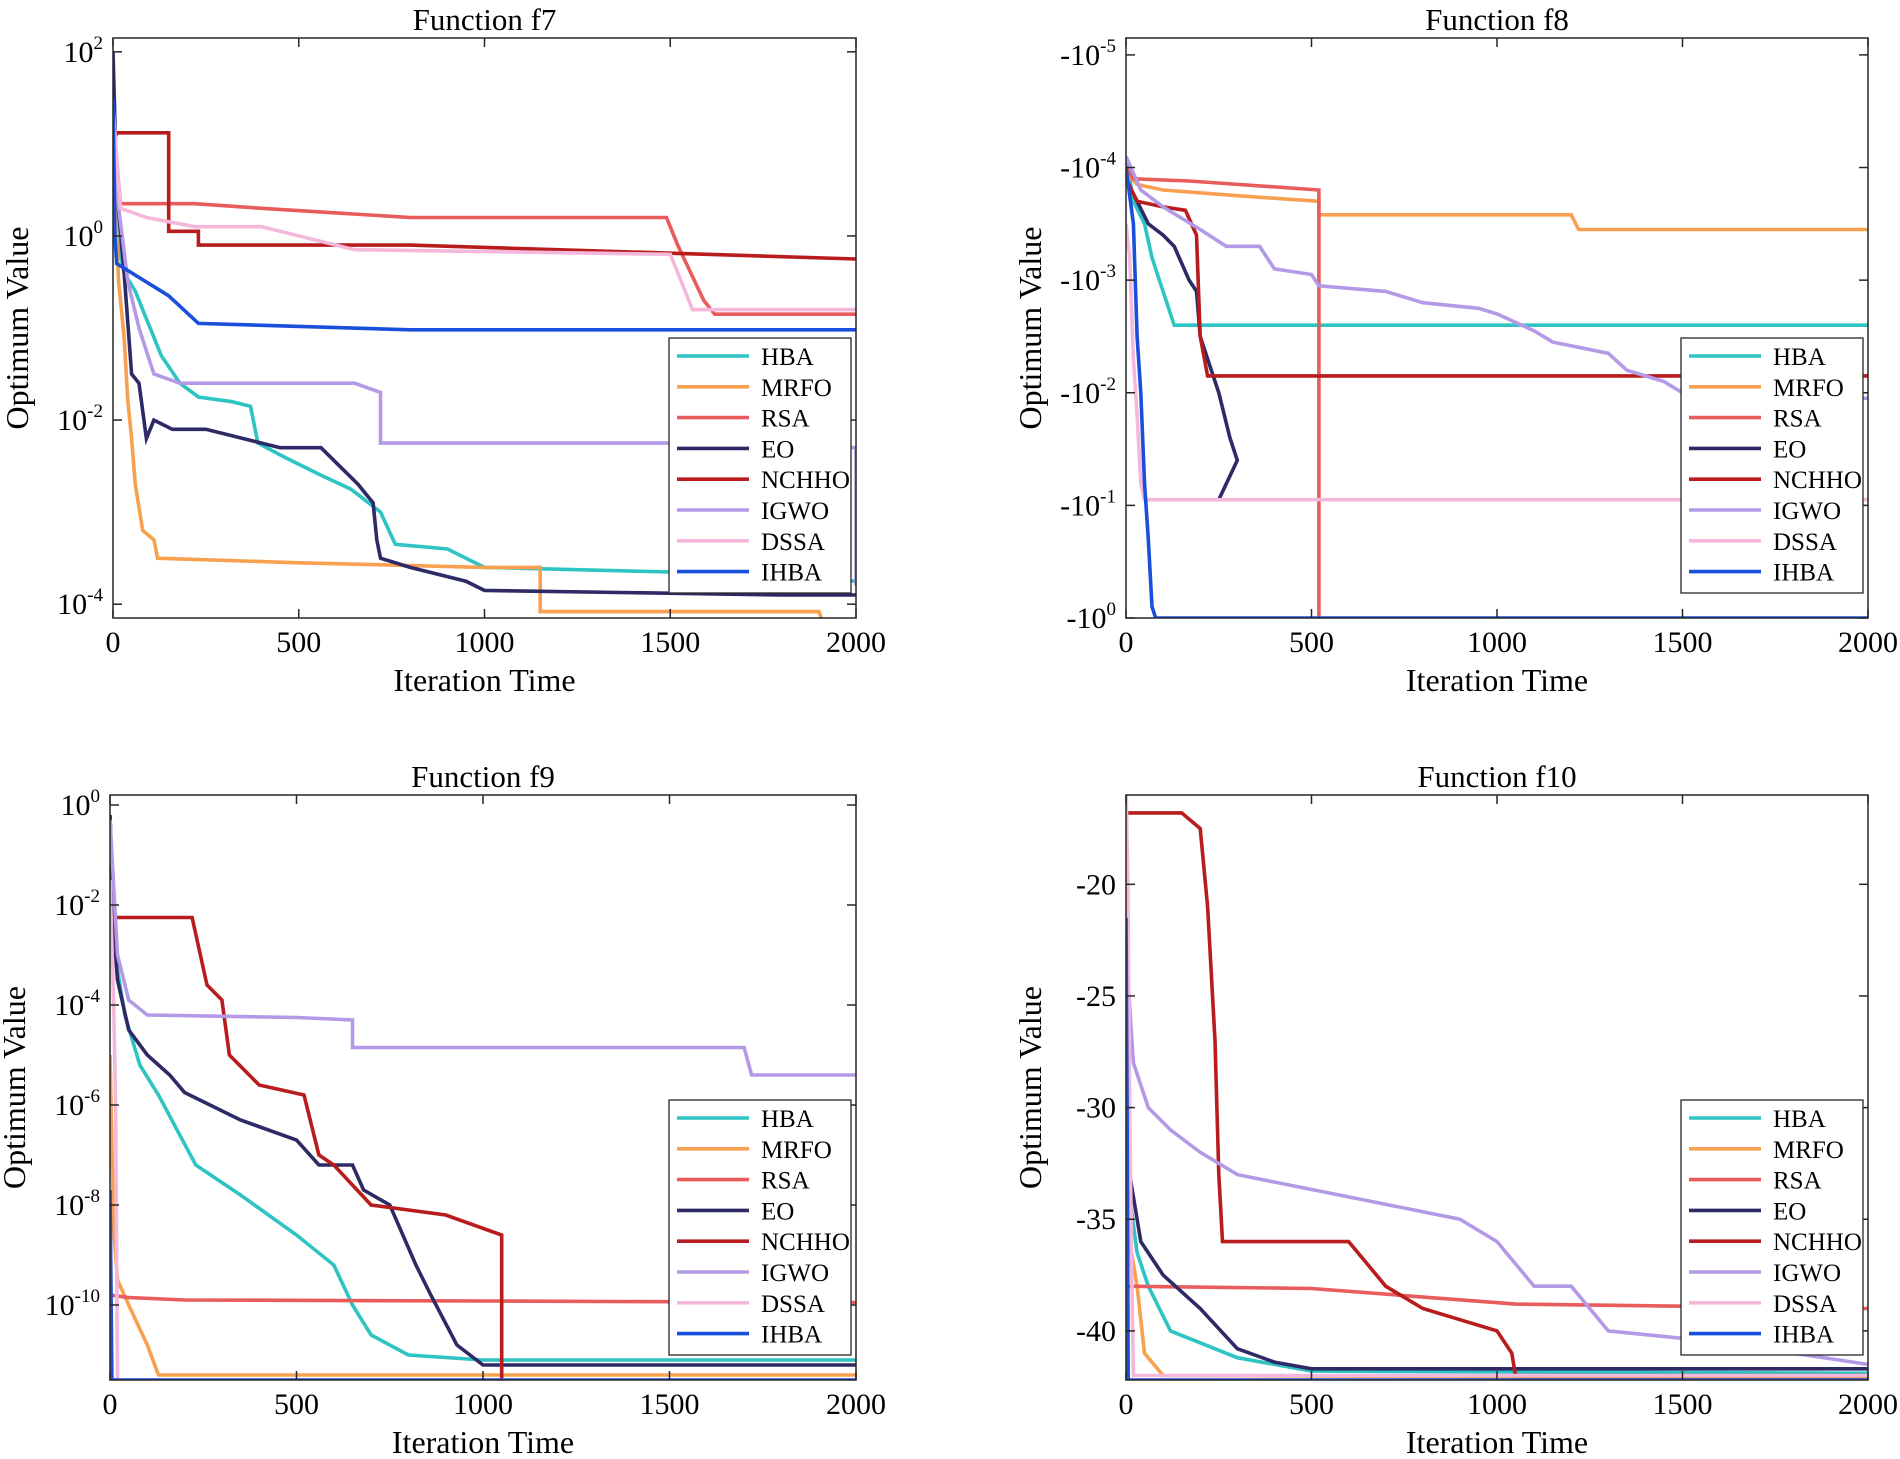  What do you see at coordinates (1868, 642) in the screenshot?
I see `x-tick-label: 2000` at bounding box center [1868, 642].